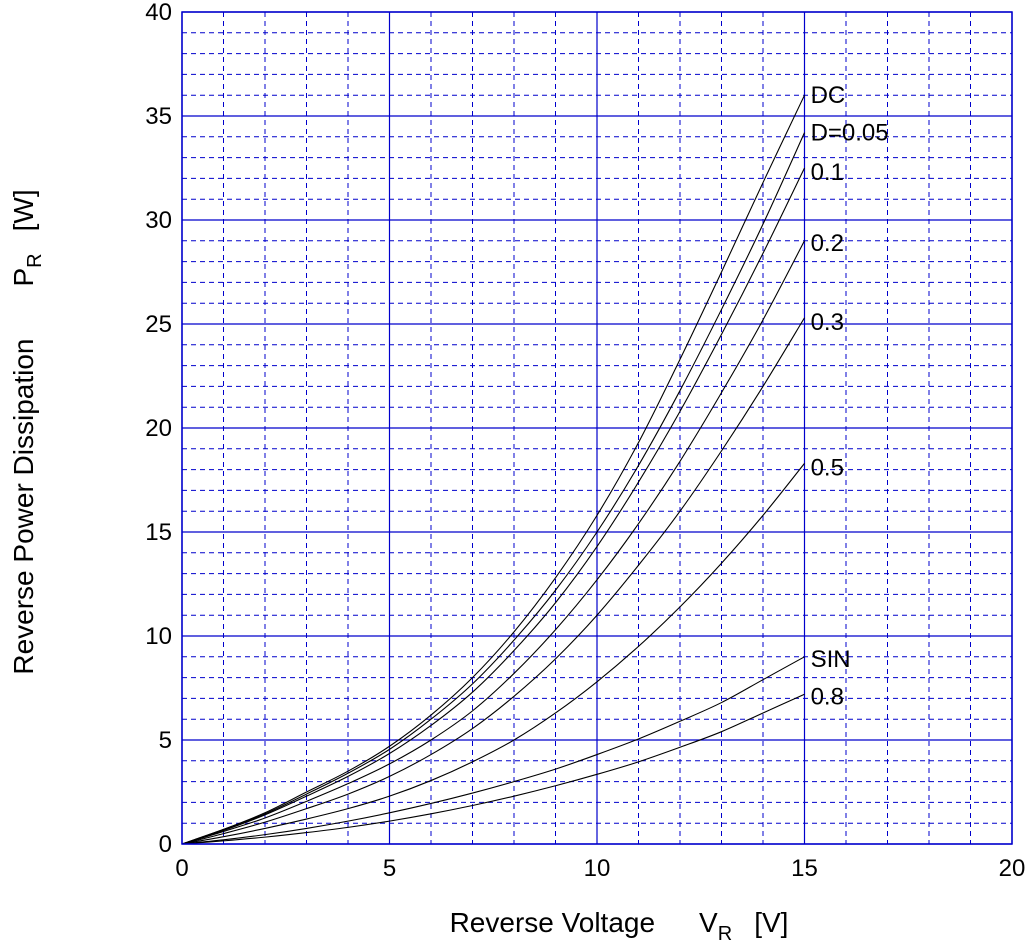 The width and height of the screenshot is (1028, 946). Describe the element at coordinates (158, 13) in the screenshot. I see `y-tick-label: 40` at that location.